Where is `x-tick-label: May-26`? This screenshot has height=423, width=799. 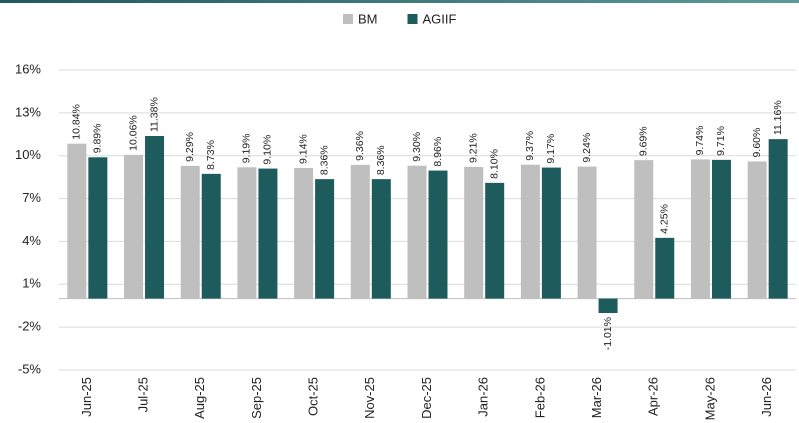
x-tick-label: May-26 is located at coordinates (709, 398).